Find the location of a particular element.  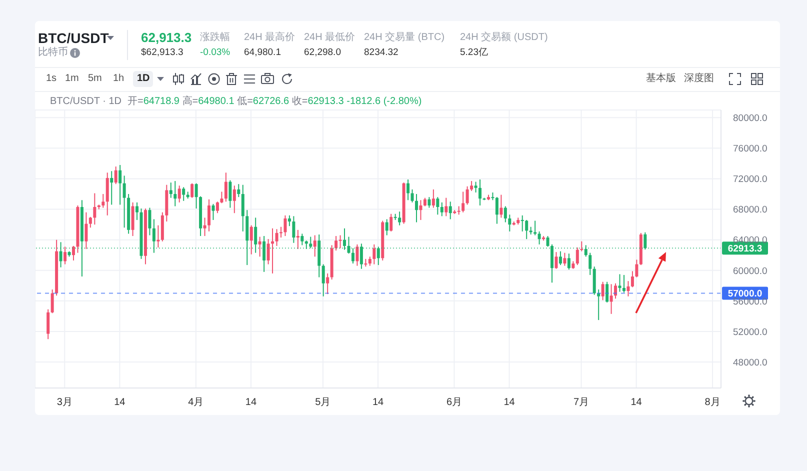

x-tick-label: 7月 is located at coordinates (581, 402).